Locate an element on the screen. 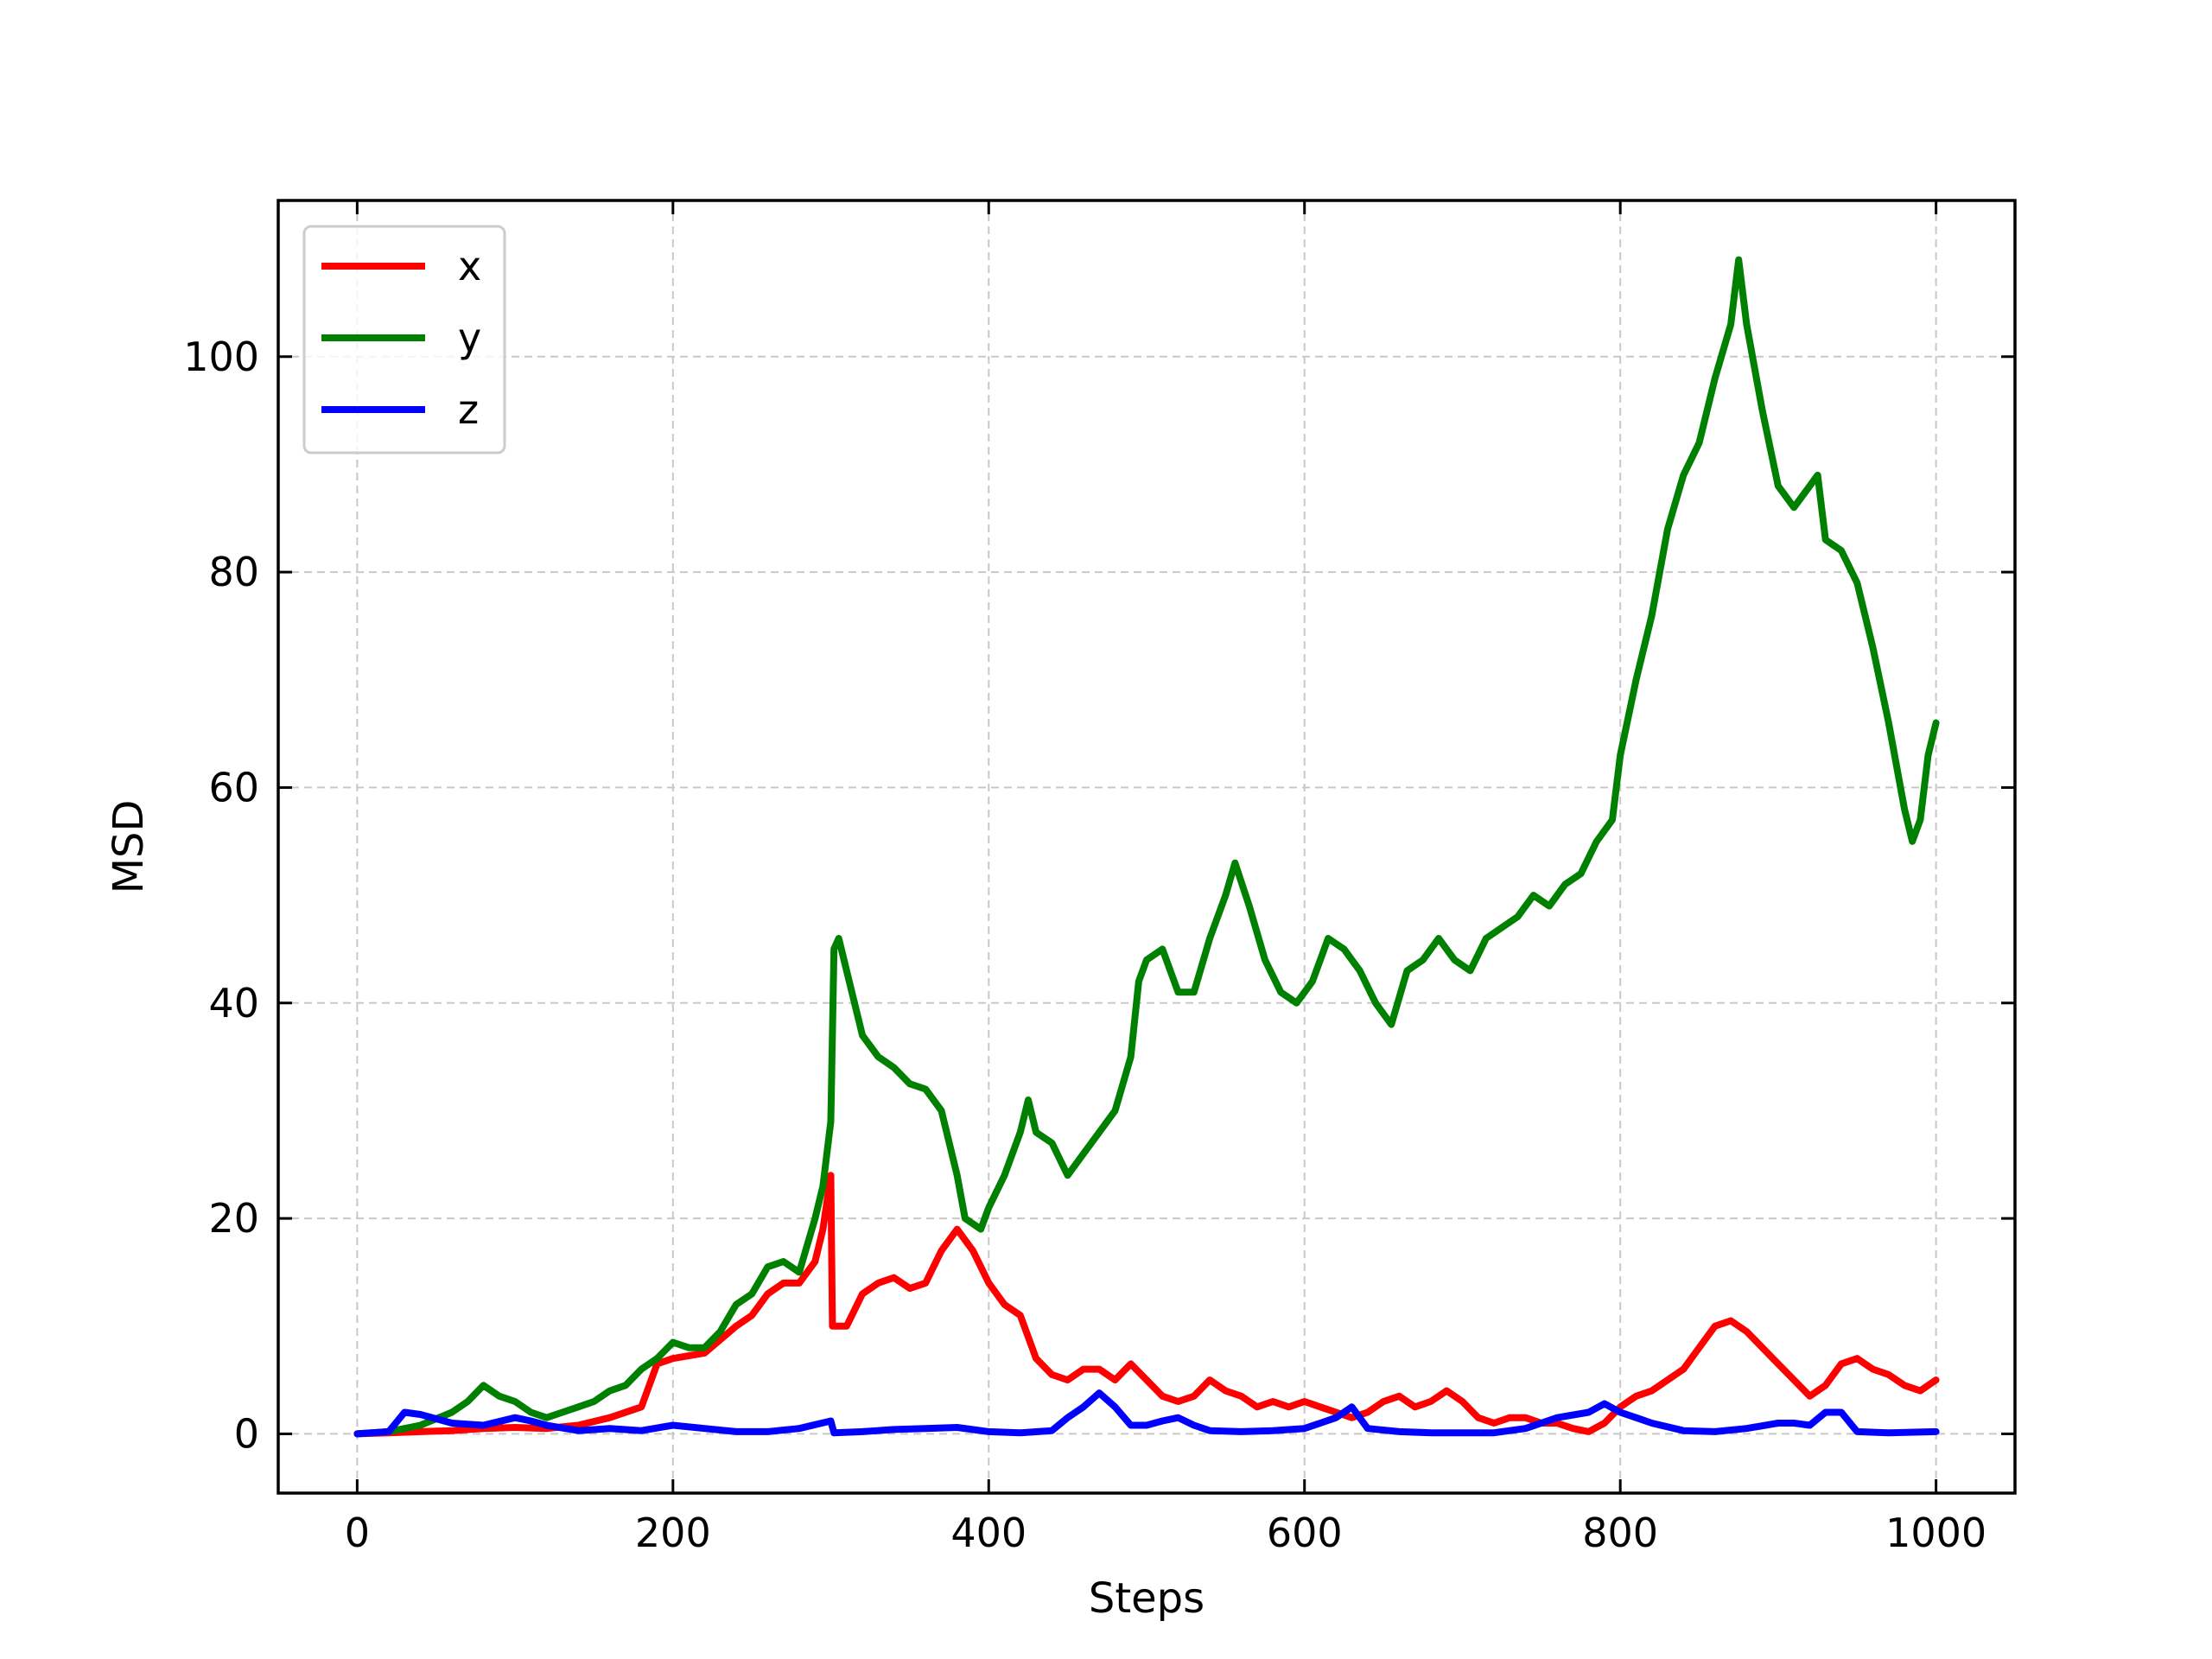 The height and width of the screenshot is (1659, 2212). y-tick-label: 60 is located at coordinates (233, 787).